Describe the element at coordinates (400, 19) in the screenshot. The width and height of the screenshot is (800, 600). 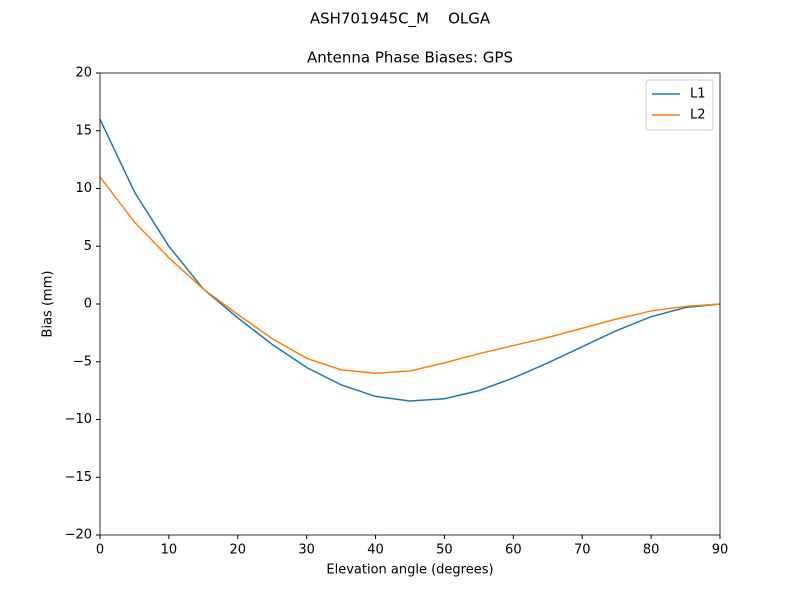
I see `suptitle: ASH701945C_M OLGA` at that location.